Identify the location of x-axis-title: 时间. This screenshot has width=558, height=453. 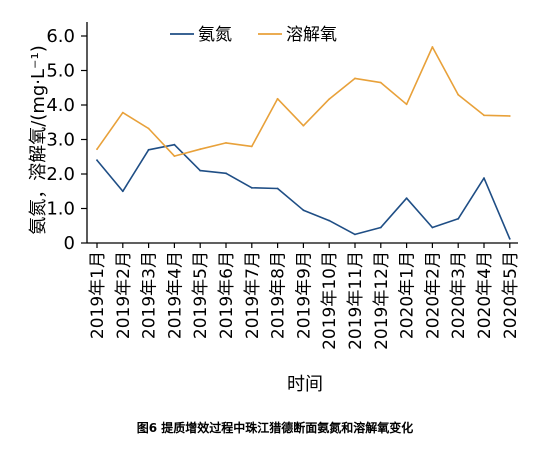
(305, 384).